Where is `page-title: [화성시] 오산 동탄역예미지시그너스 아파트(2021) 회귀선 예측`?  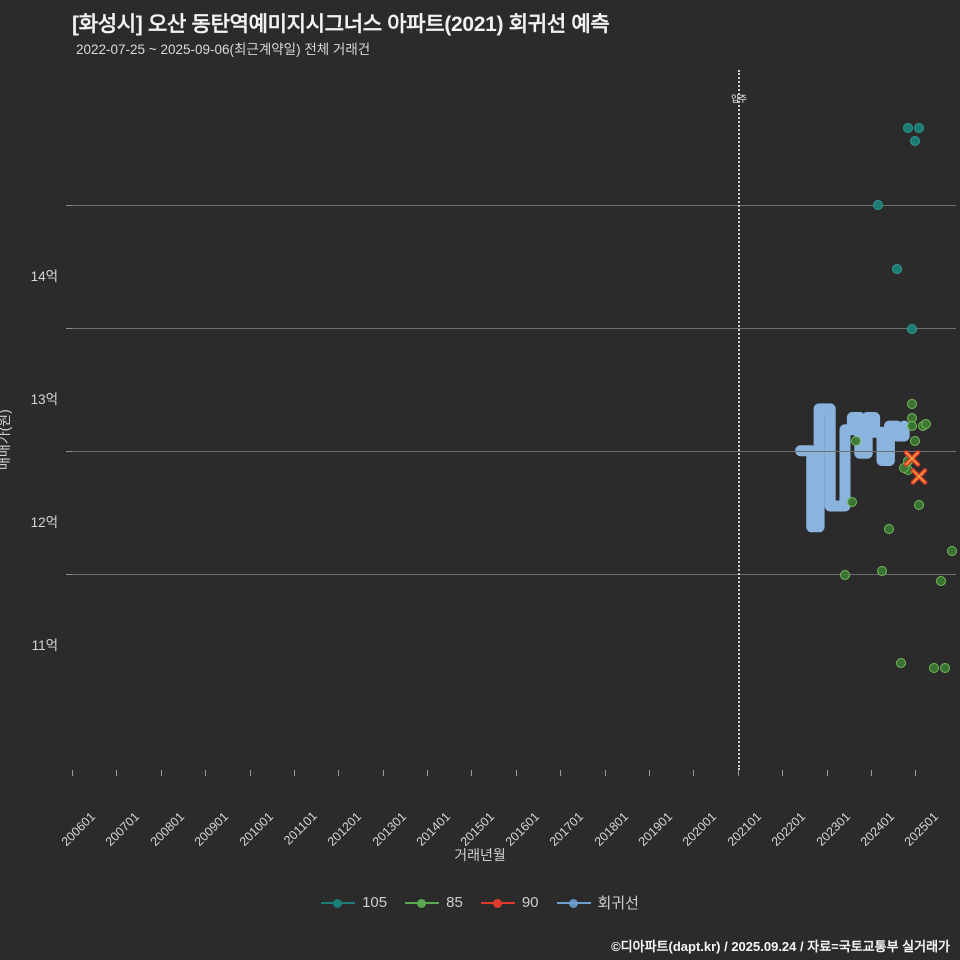
page-title: [화성시] 오산 동탄역예미지시그너스 아파트(2021) 회귀선 예측 is located at coordinates (341, 24).